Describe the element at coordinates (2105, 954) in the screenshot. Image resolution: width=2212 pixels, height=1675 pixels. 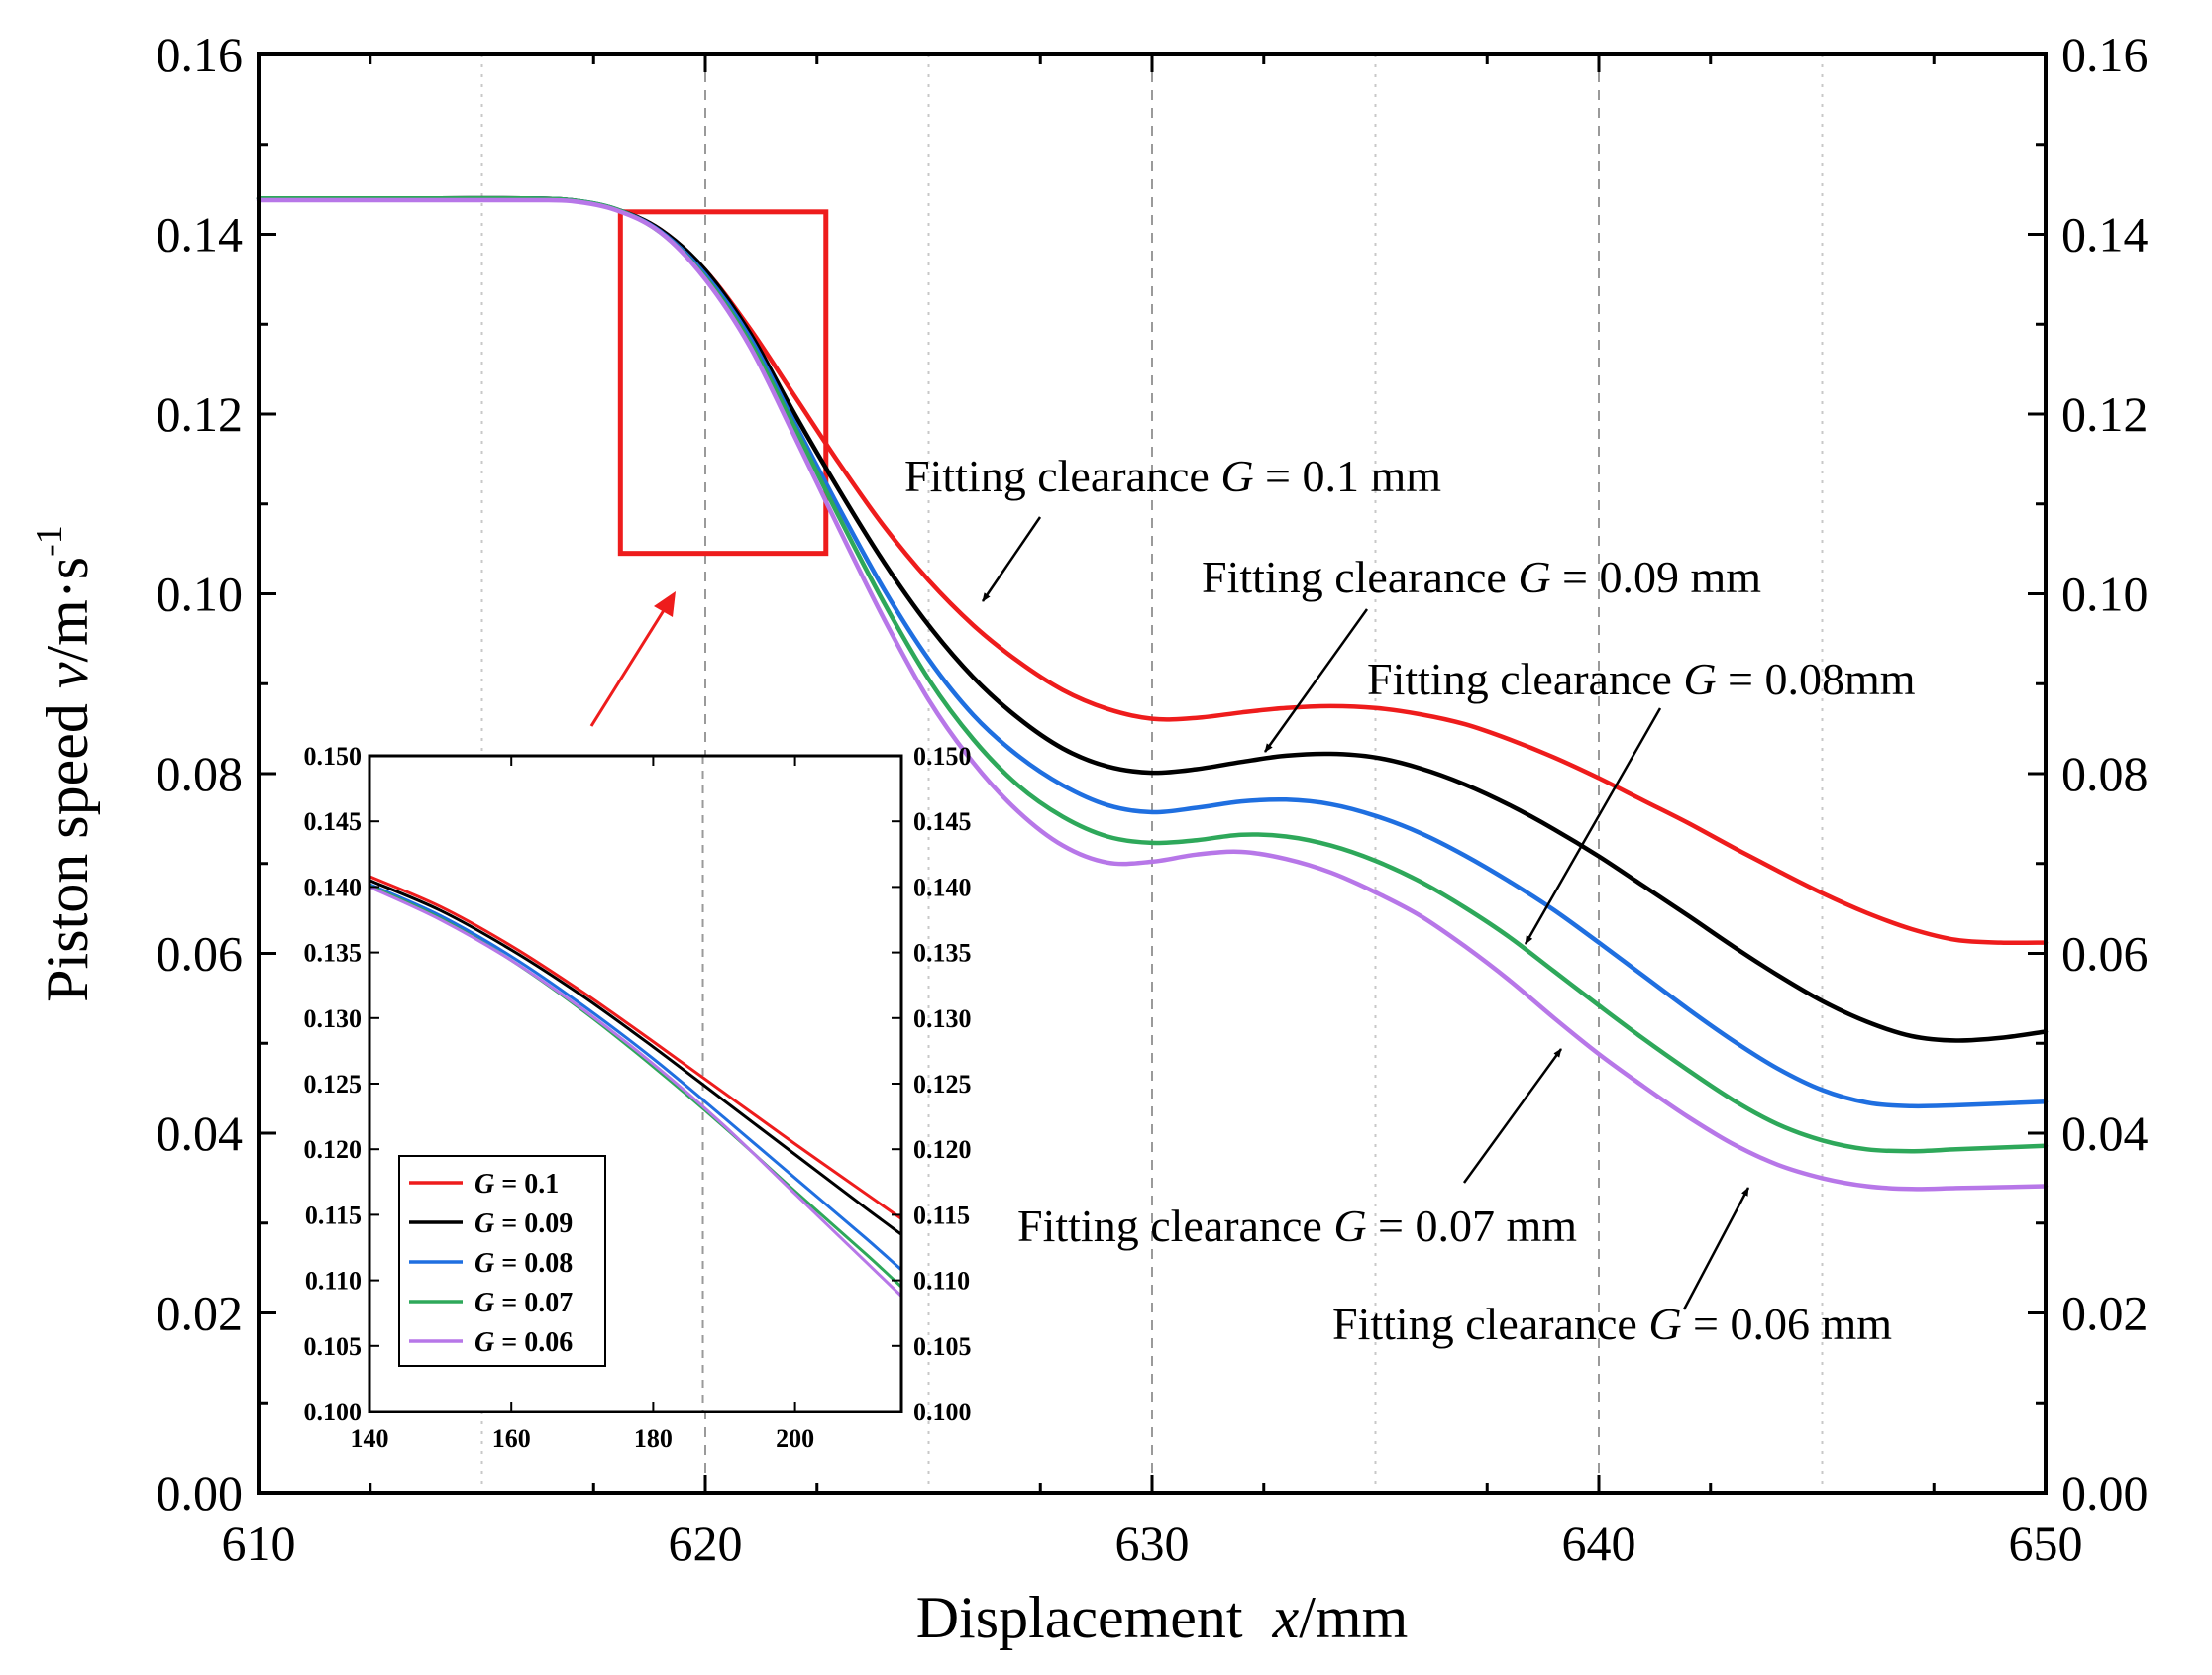
I see `y-tick-label-right-3: 0.06` at that location.